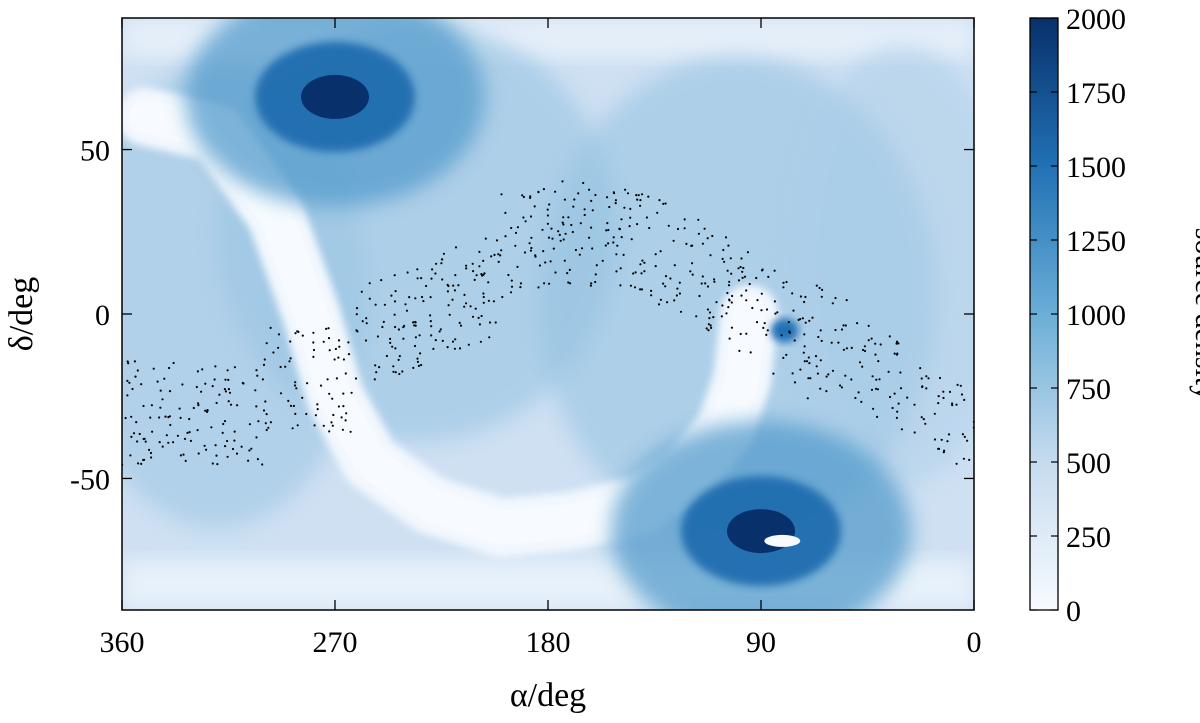  I want to click on x-tick-label: 270, so click(335, 642).